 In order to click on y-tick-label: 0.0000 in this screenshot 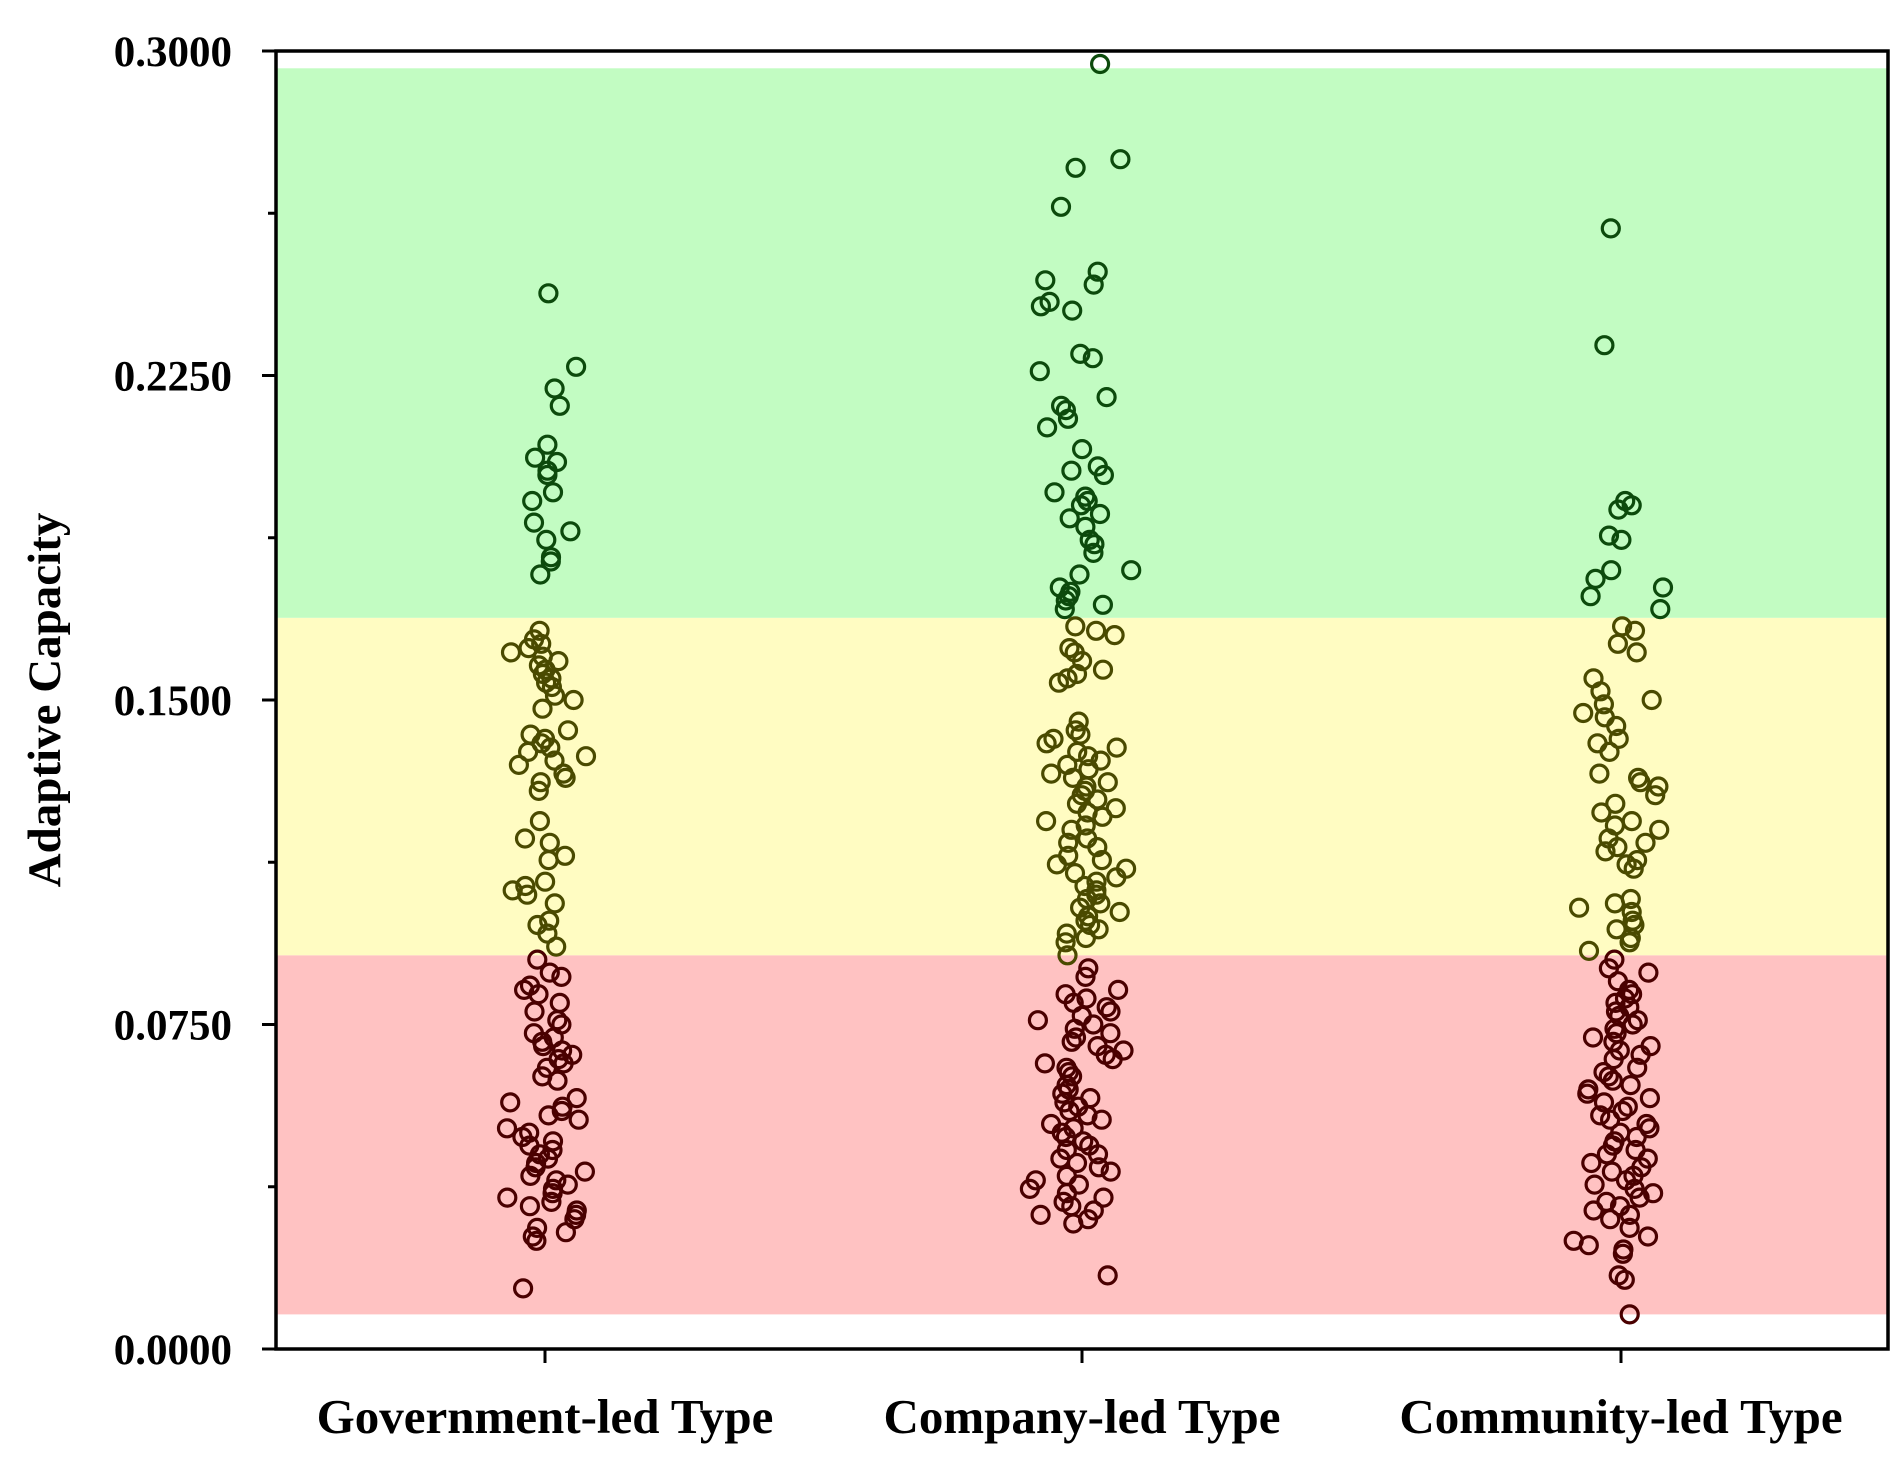, I will do `click(173, 1350)`.